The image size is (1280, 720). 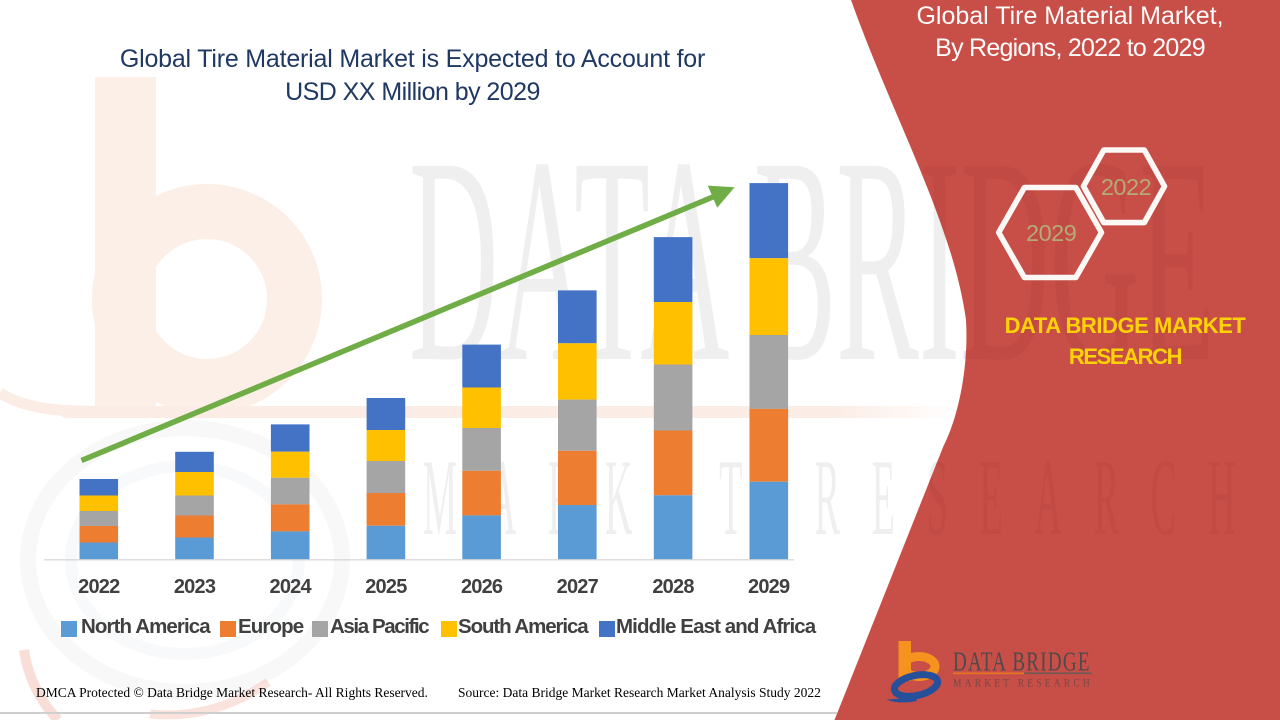 What do you see at coordinates (1051, 233) in the screenshot?
I see `svg-text: 2029` at bounding box center [1051, 233].